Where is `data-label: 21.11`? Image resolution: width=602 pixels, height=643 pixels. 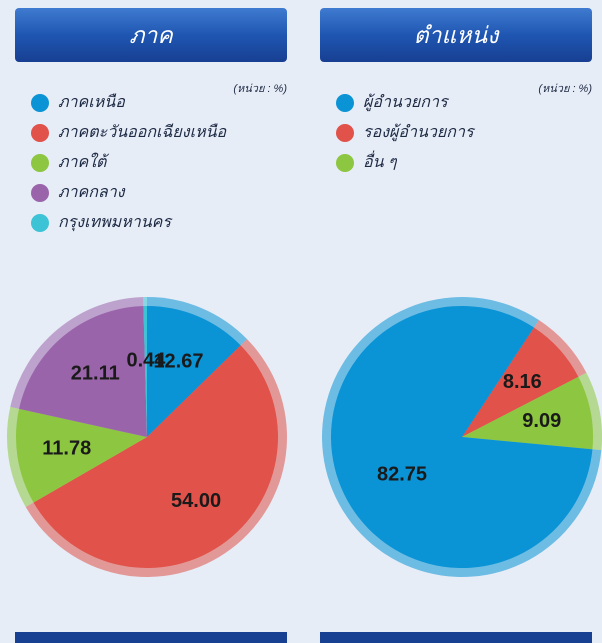 data-label: 21.11 is located at coordinates (95, 374).